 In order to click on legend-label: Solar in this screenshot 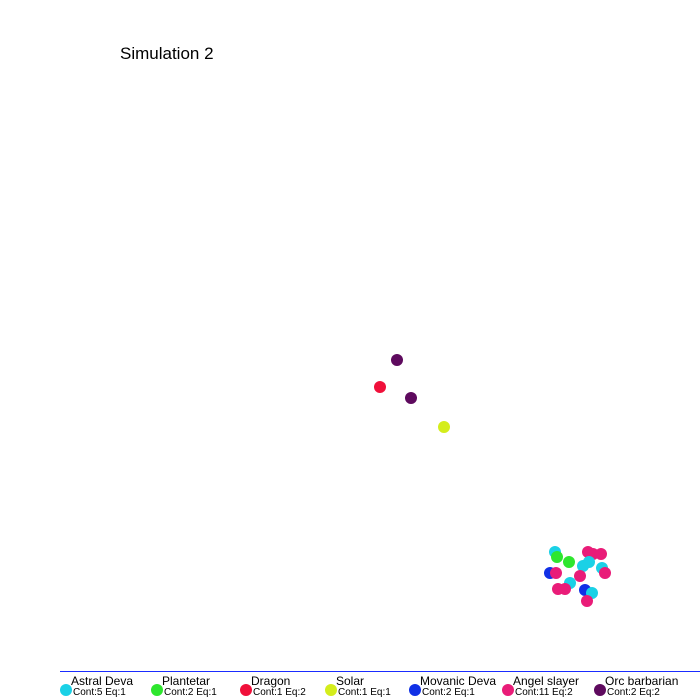, I will do `click(350, 681)`.